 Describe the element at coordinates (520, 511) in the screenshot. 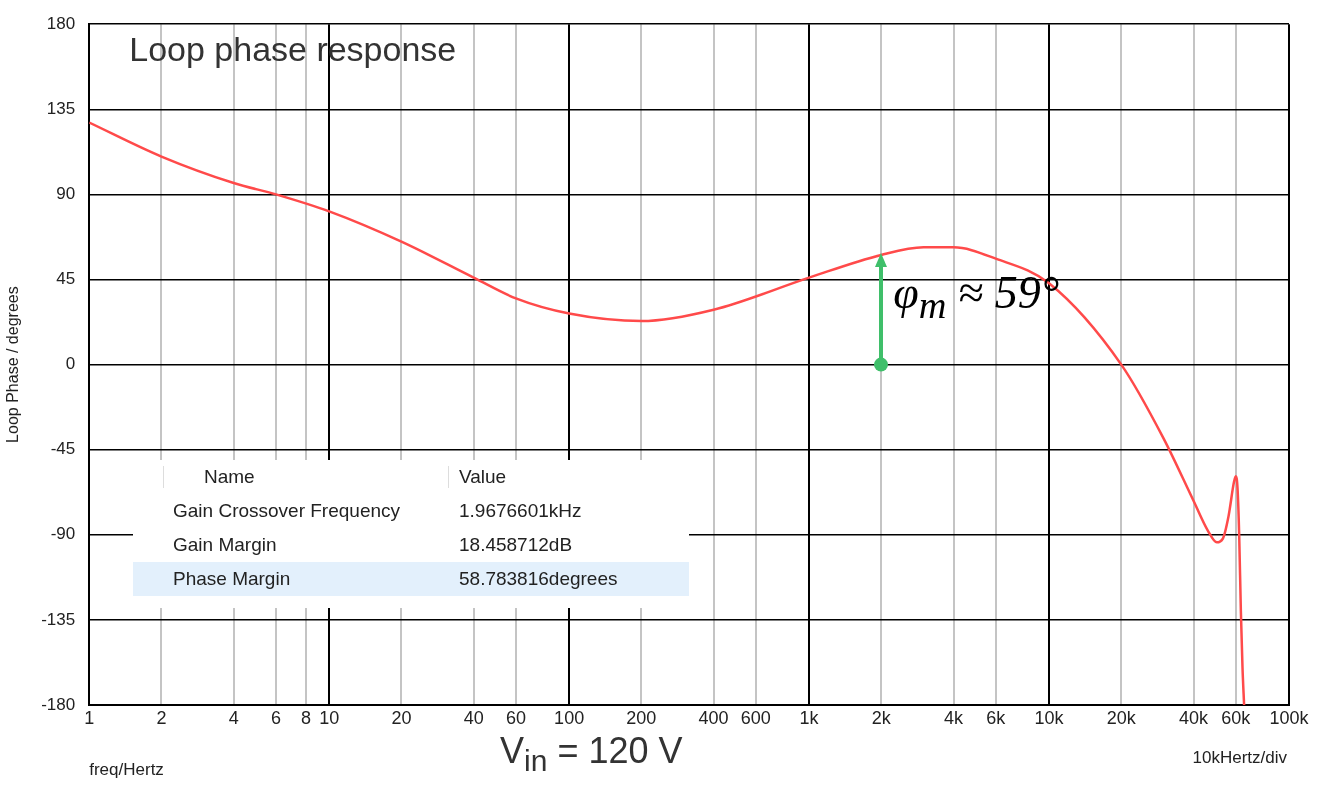

I see `annotation: 1.9676601kHz` at that location.